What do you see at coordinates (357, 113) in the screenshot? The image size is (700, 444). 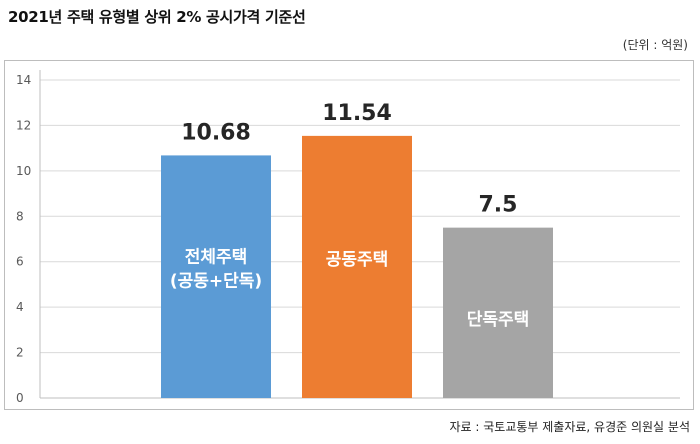 I see `data-label: 11.54` at bounding box center [357, 113].